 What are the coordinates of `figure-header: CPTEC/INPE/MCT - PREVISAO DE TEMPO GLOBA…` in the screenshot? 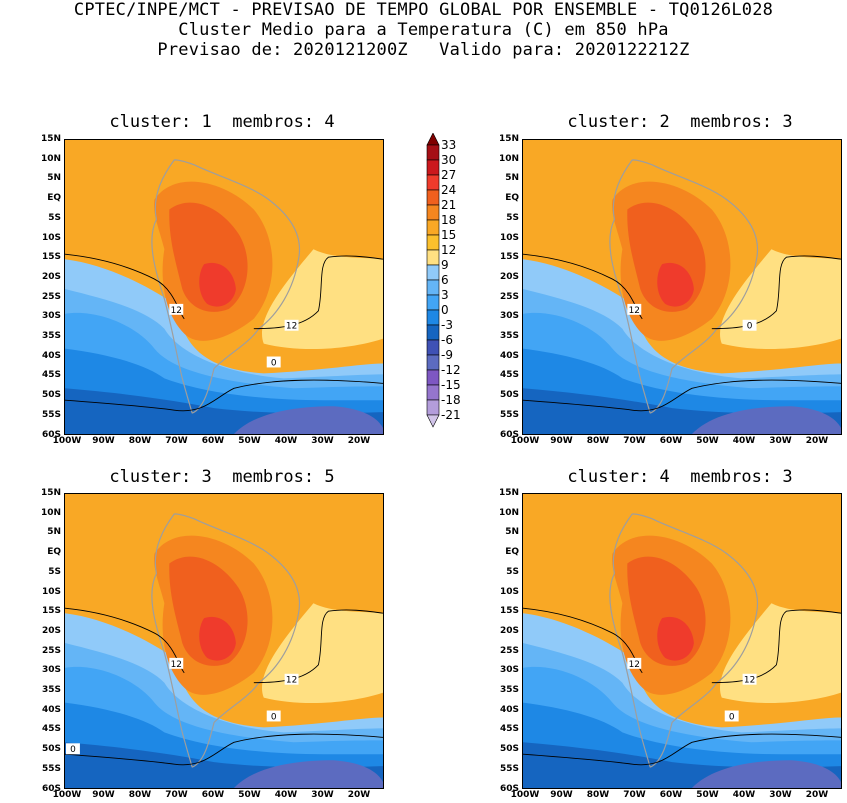 It's located at (423, 30).